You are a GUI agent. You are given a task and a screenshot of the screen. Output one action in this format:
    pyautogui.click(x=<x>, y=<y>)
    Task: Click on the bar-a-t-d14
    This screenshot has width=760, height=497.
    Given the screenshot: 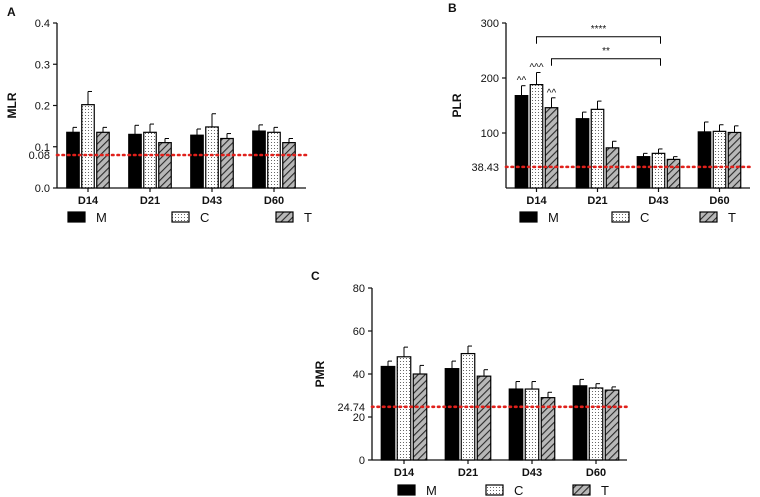 What is the action you would take?
    pyautogui.click(x=103, y=160)
    